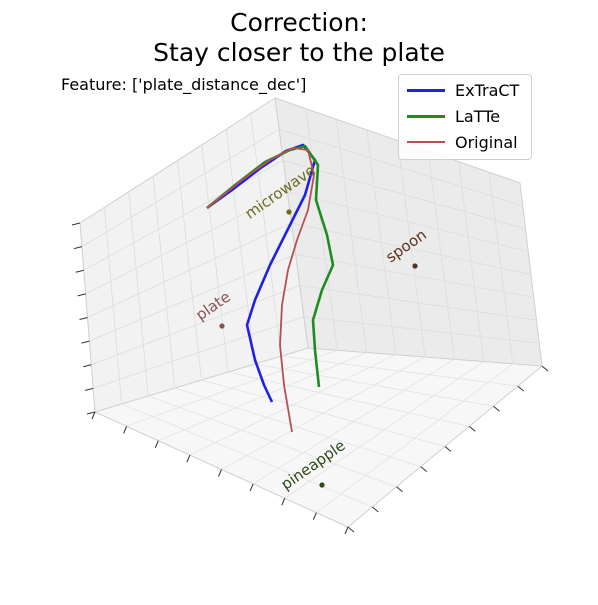 This screenshot has height=605, width=598. I want to click on series-line-original, so click(260, 290).